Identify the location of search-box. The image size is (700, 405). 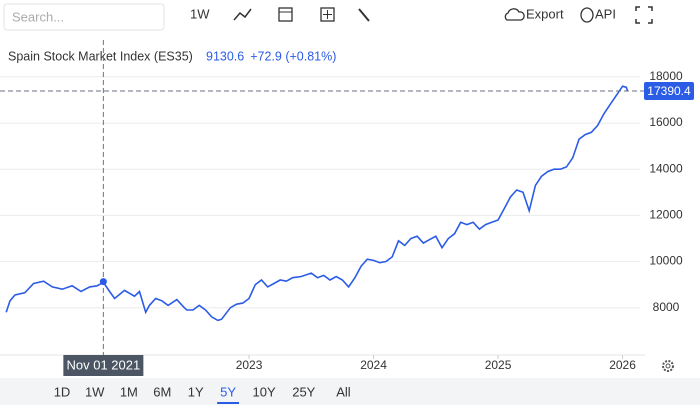
(84, 17).